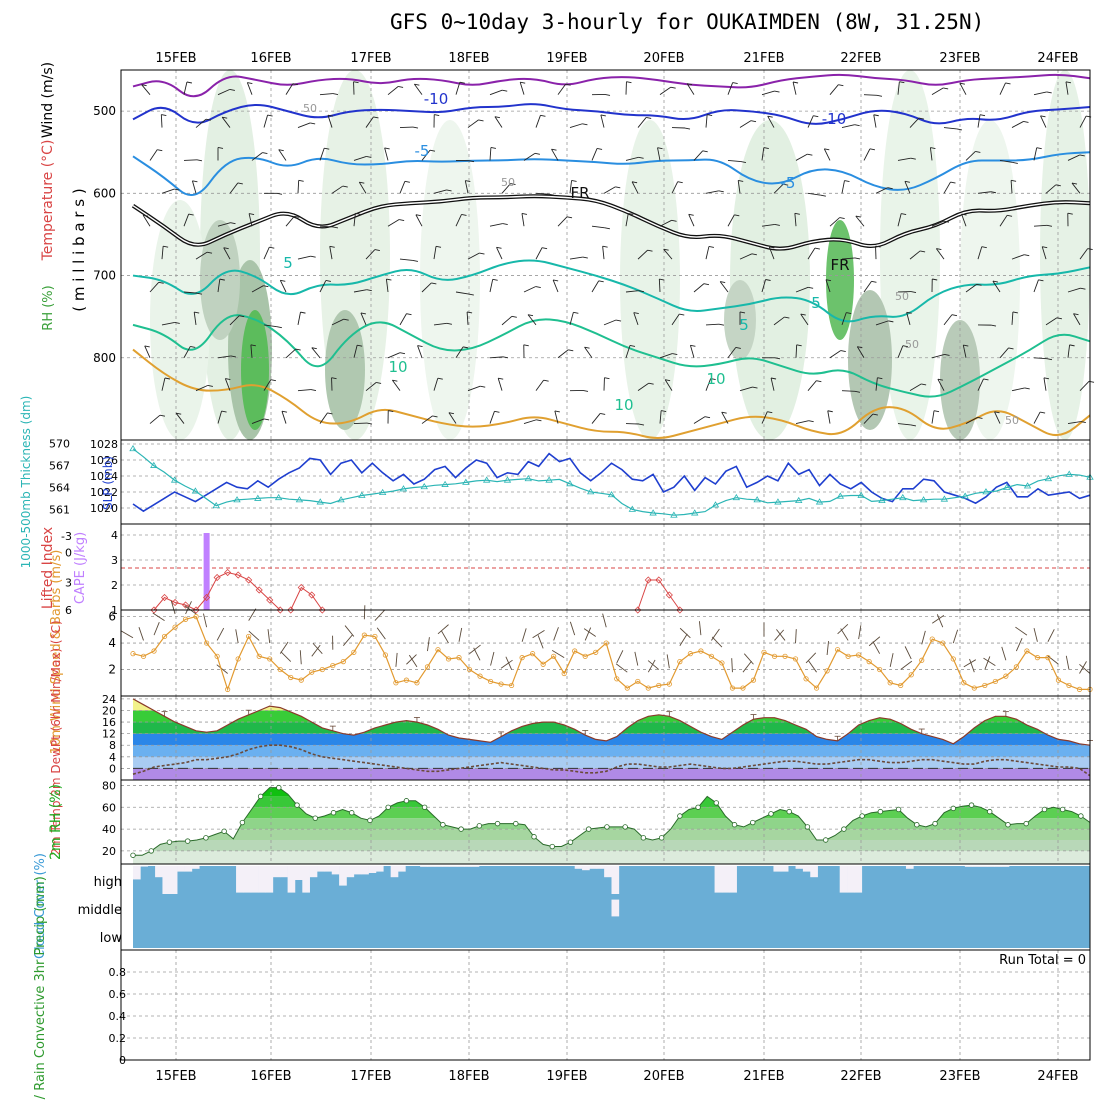 This screenshot has width=1100, height=1100. Describe the element at coordinates (114, 535) in the screenshot. I see `tick-label: 4` at that location.